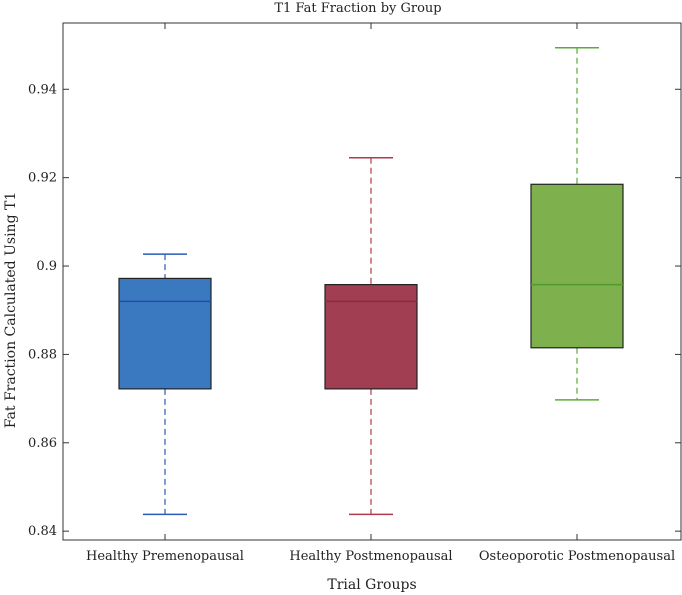  What do you see at coordinates (357, 8) in the screenshot?
I see `chart-title: T1 Fat Fraction by Group` at bounding box center [357, 8].